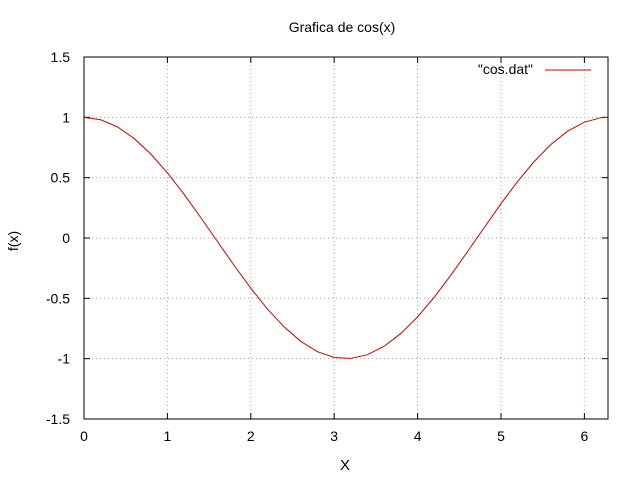 The image size is (640, 480). What do you see at coordinates (167, 436) in the screenshot?
I see `x-tick-label: 1` at bounding box center [167, 436].